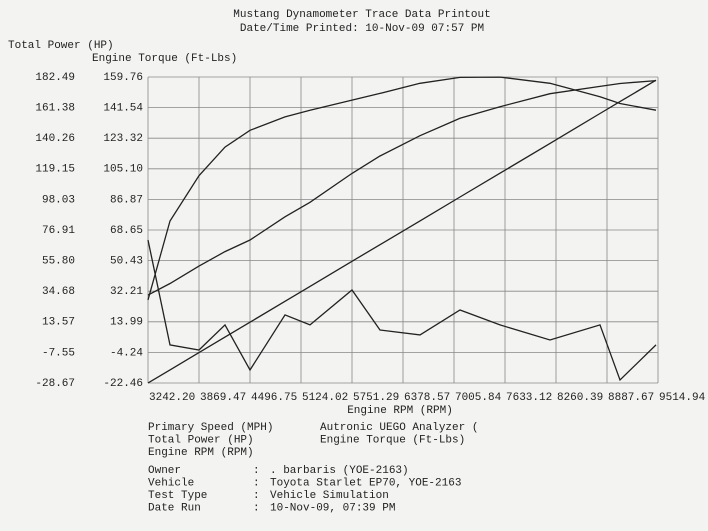 The width and height of the screenshot is (708, 531). Describe the element at coordinates (58, 261) in the screenshot. I see `y-tick-label: 55.80` at that location.